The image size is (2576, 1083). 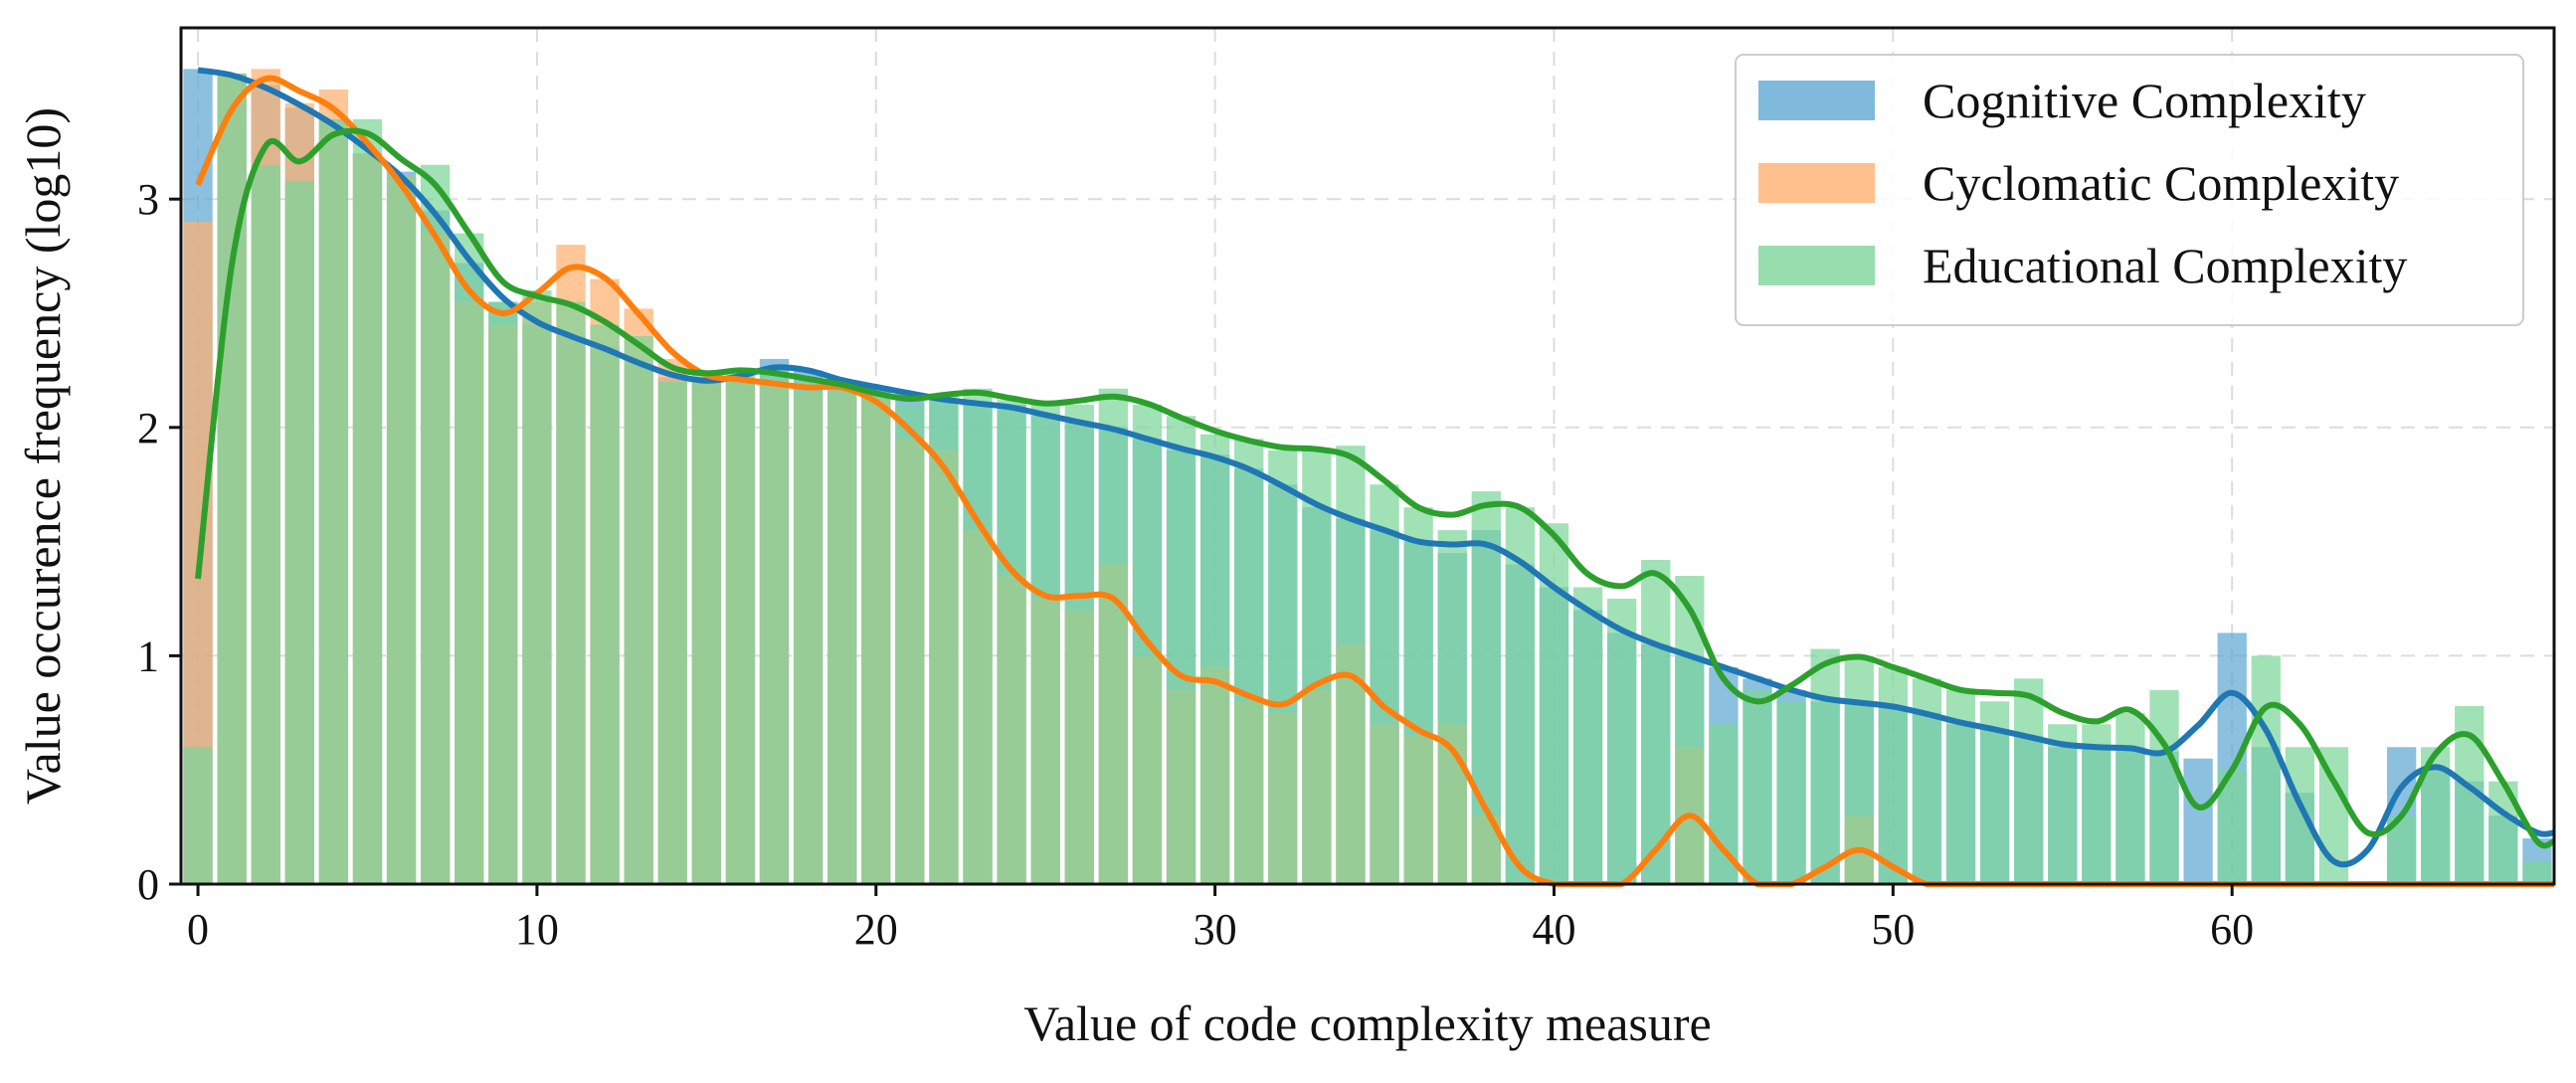 I want to click on legend-swatch-cognitive, so click(x=1816, y=100).